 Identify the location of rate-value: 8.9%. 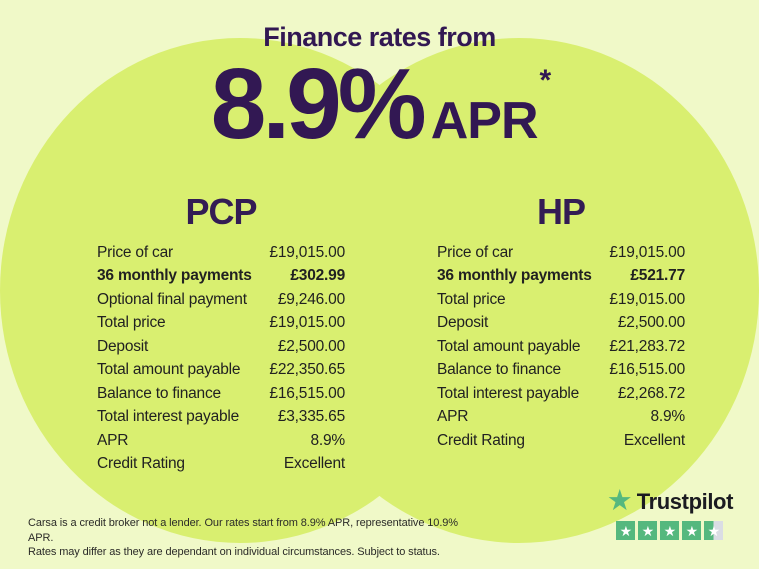
(318, 104).